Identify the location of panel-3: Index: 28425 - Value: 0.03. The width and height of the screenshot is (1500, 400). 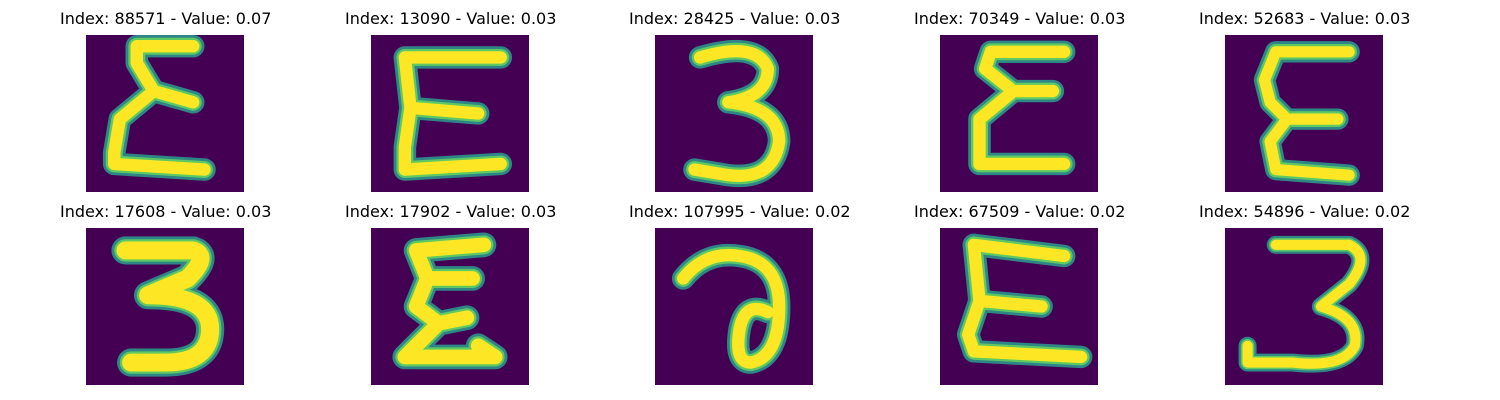
(735, 100).